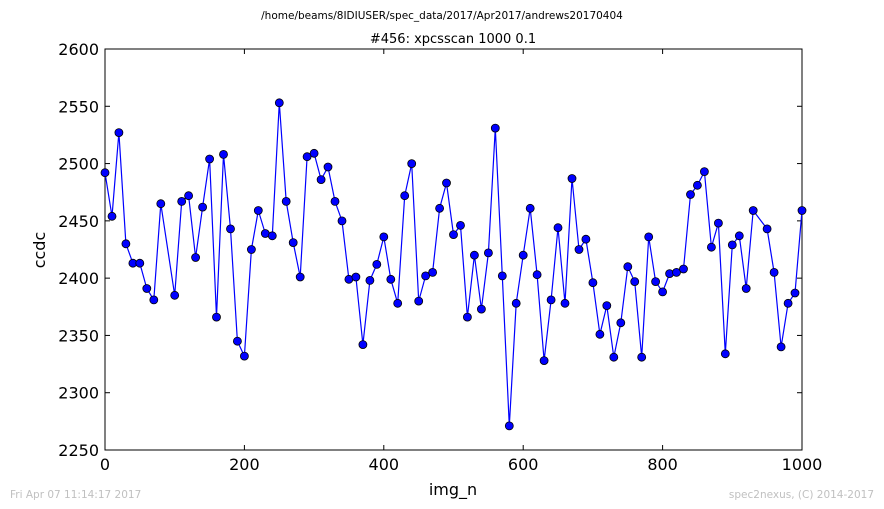 The height and width of the screenshot is (509, 884). What do you see at coordinates (78, 250) in the screenshot?
I see `y-tick-labels: 2250 2300 2350 2400 2450 2500 2550 2600` at bounding box center [78, 250].